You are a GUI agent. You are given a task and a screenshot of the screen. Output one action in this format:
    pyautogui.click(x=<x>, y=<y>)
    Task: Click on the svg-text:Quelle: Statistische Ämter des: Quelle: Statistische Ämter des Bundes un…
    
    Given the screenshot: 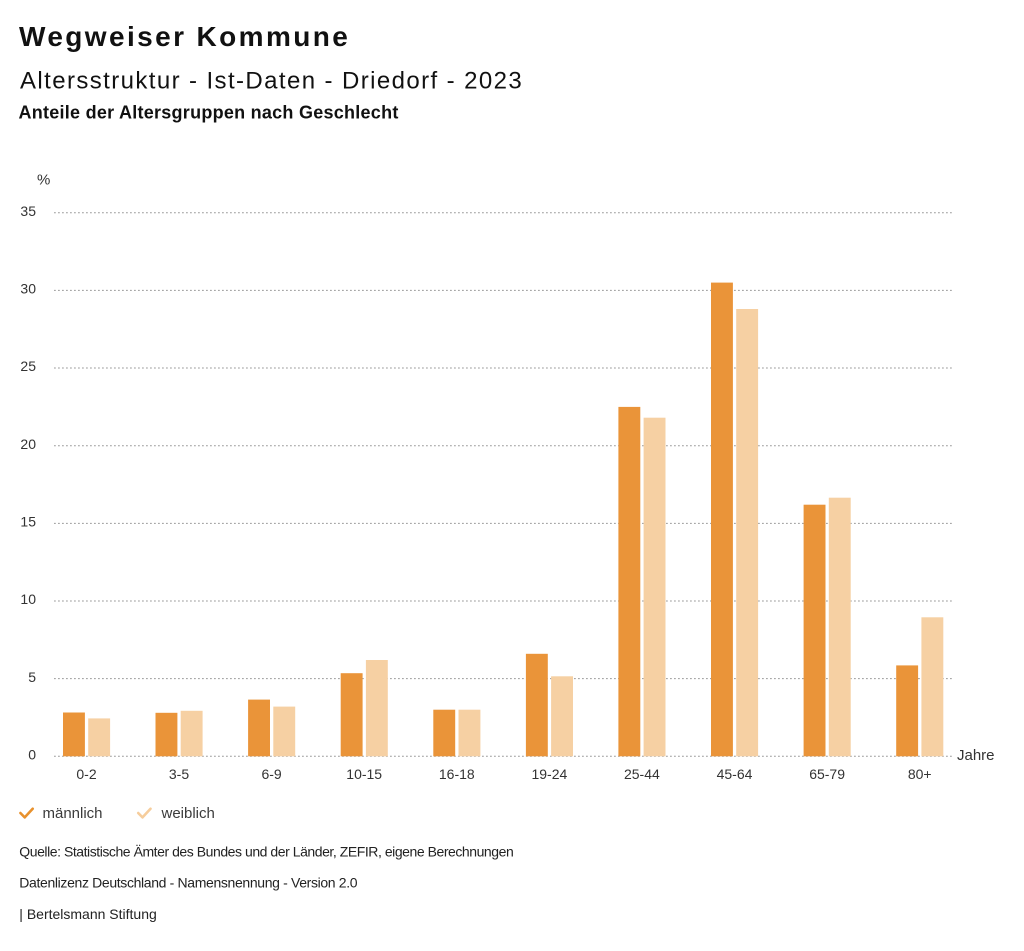 What is the action you would take?
    pyautogui.click(x=266, y=851)
    